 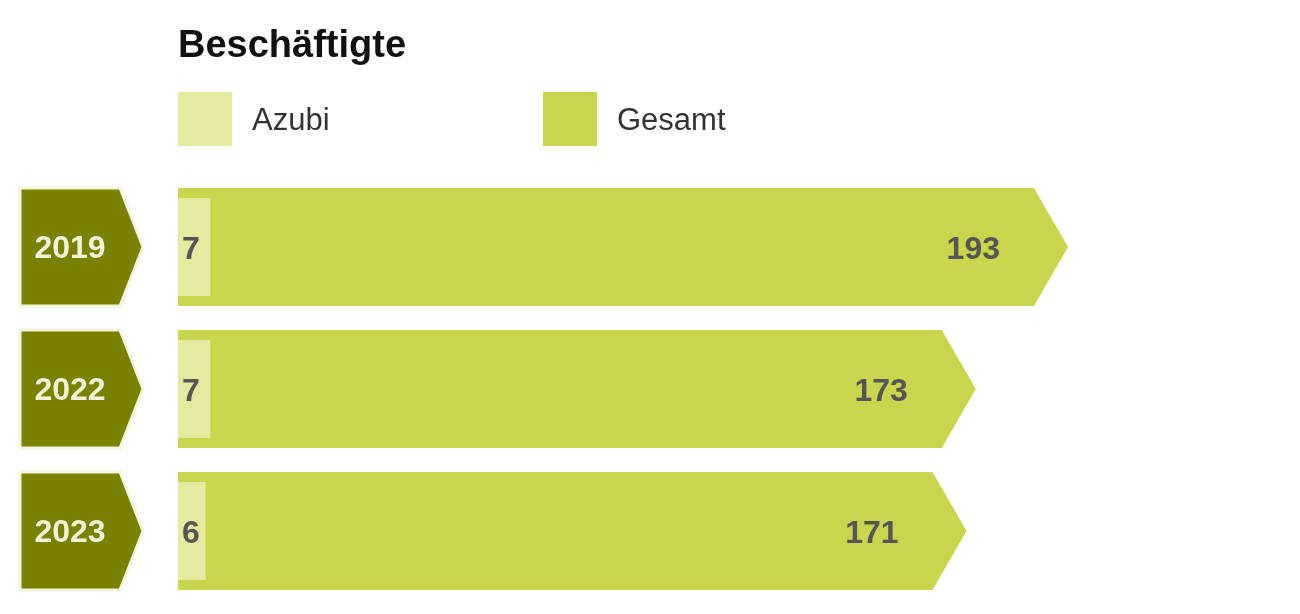 I want to click on data-label: 193, so click(x=973, y=248).